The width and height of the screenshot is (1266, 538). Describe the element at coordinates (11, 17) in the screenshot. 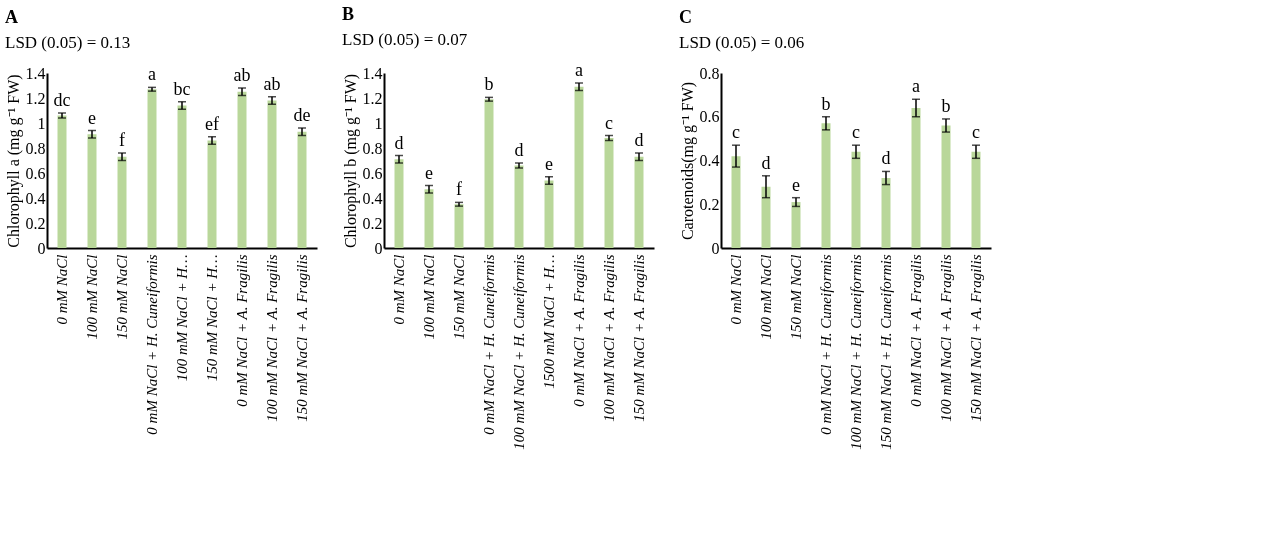

I see `chart-title: A` at that location.